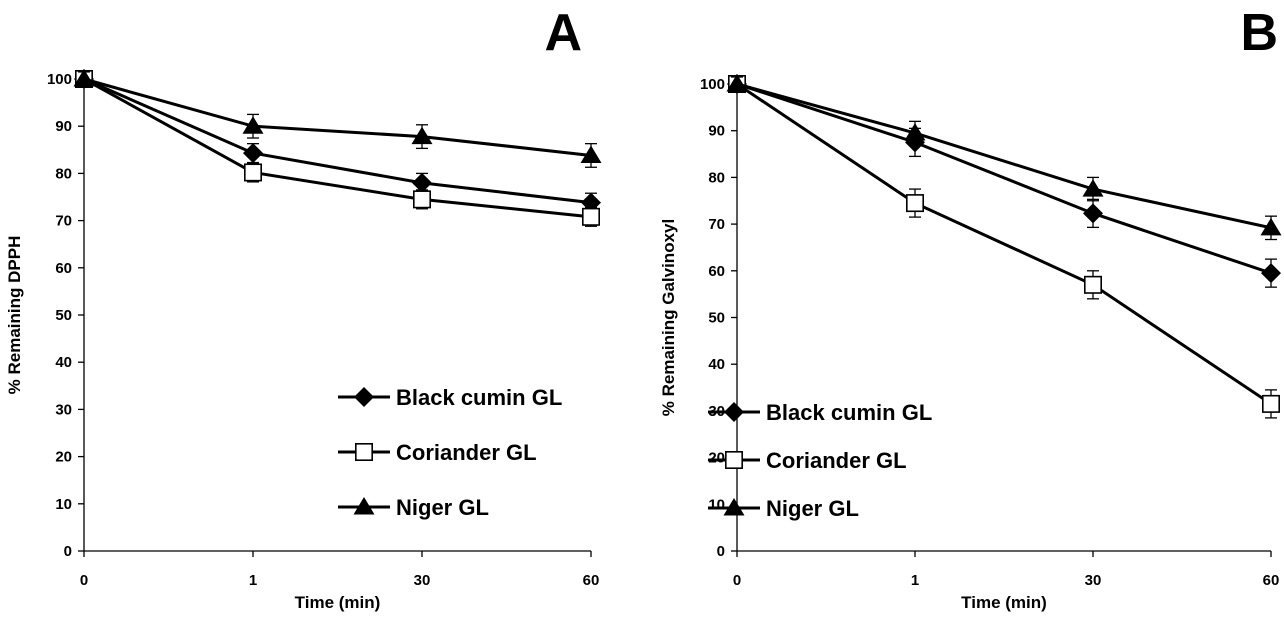 This screenshot has width=1284, height=621. I want to click on panel-letter: B, so click(1259, 33).